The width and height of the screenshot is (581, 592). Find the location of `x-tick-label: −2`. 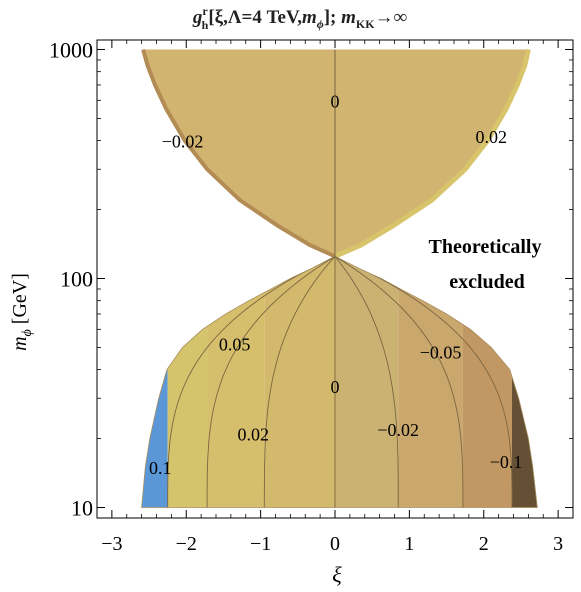

x-tick-label: −2 is located at coordinates (186, 544).